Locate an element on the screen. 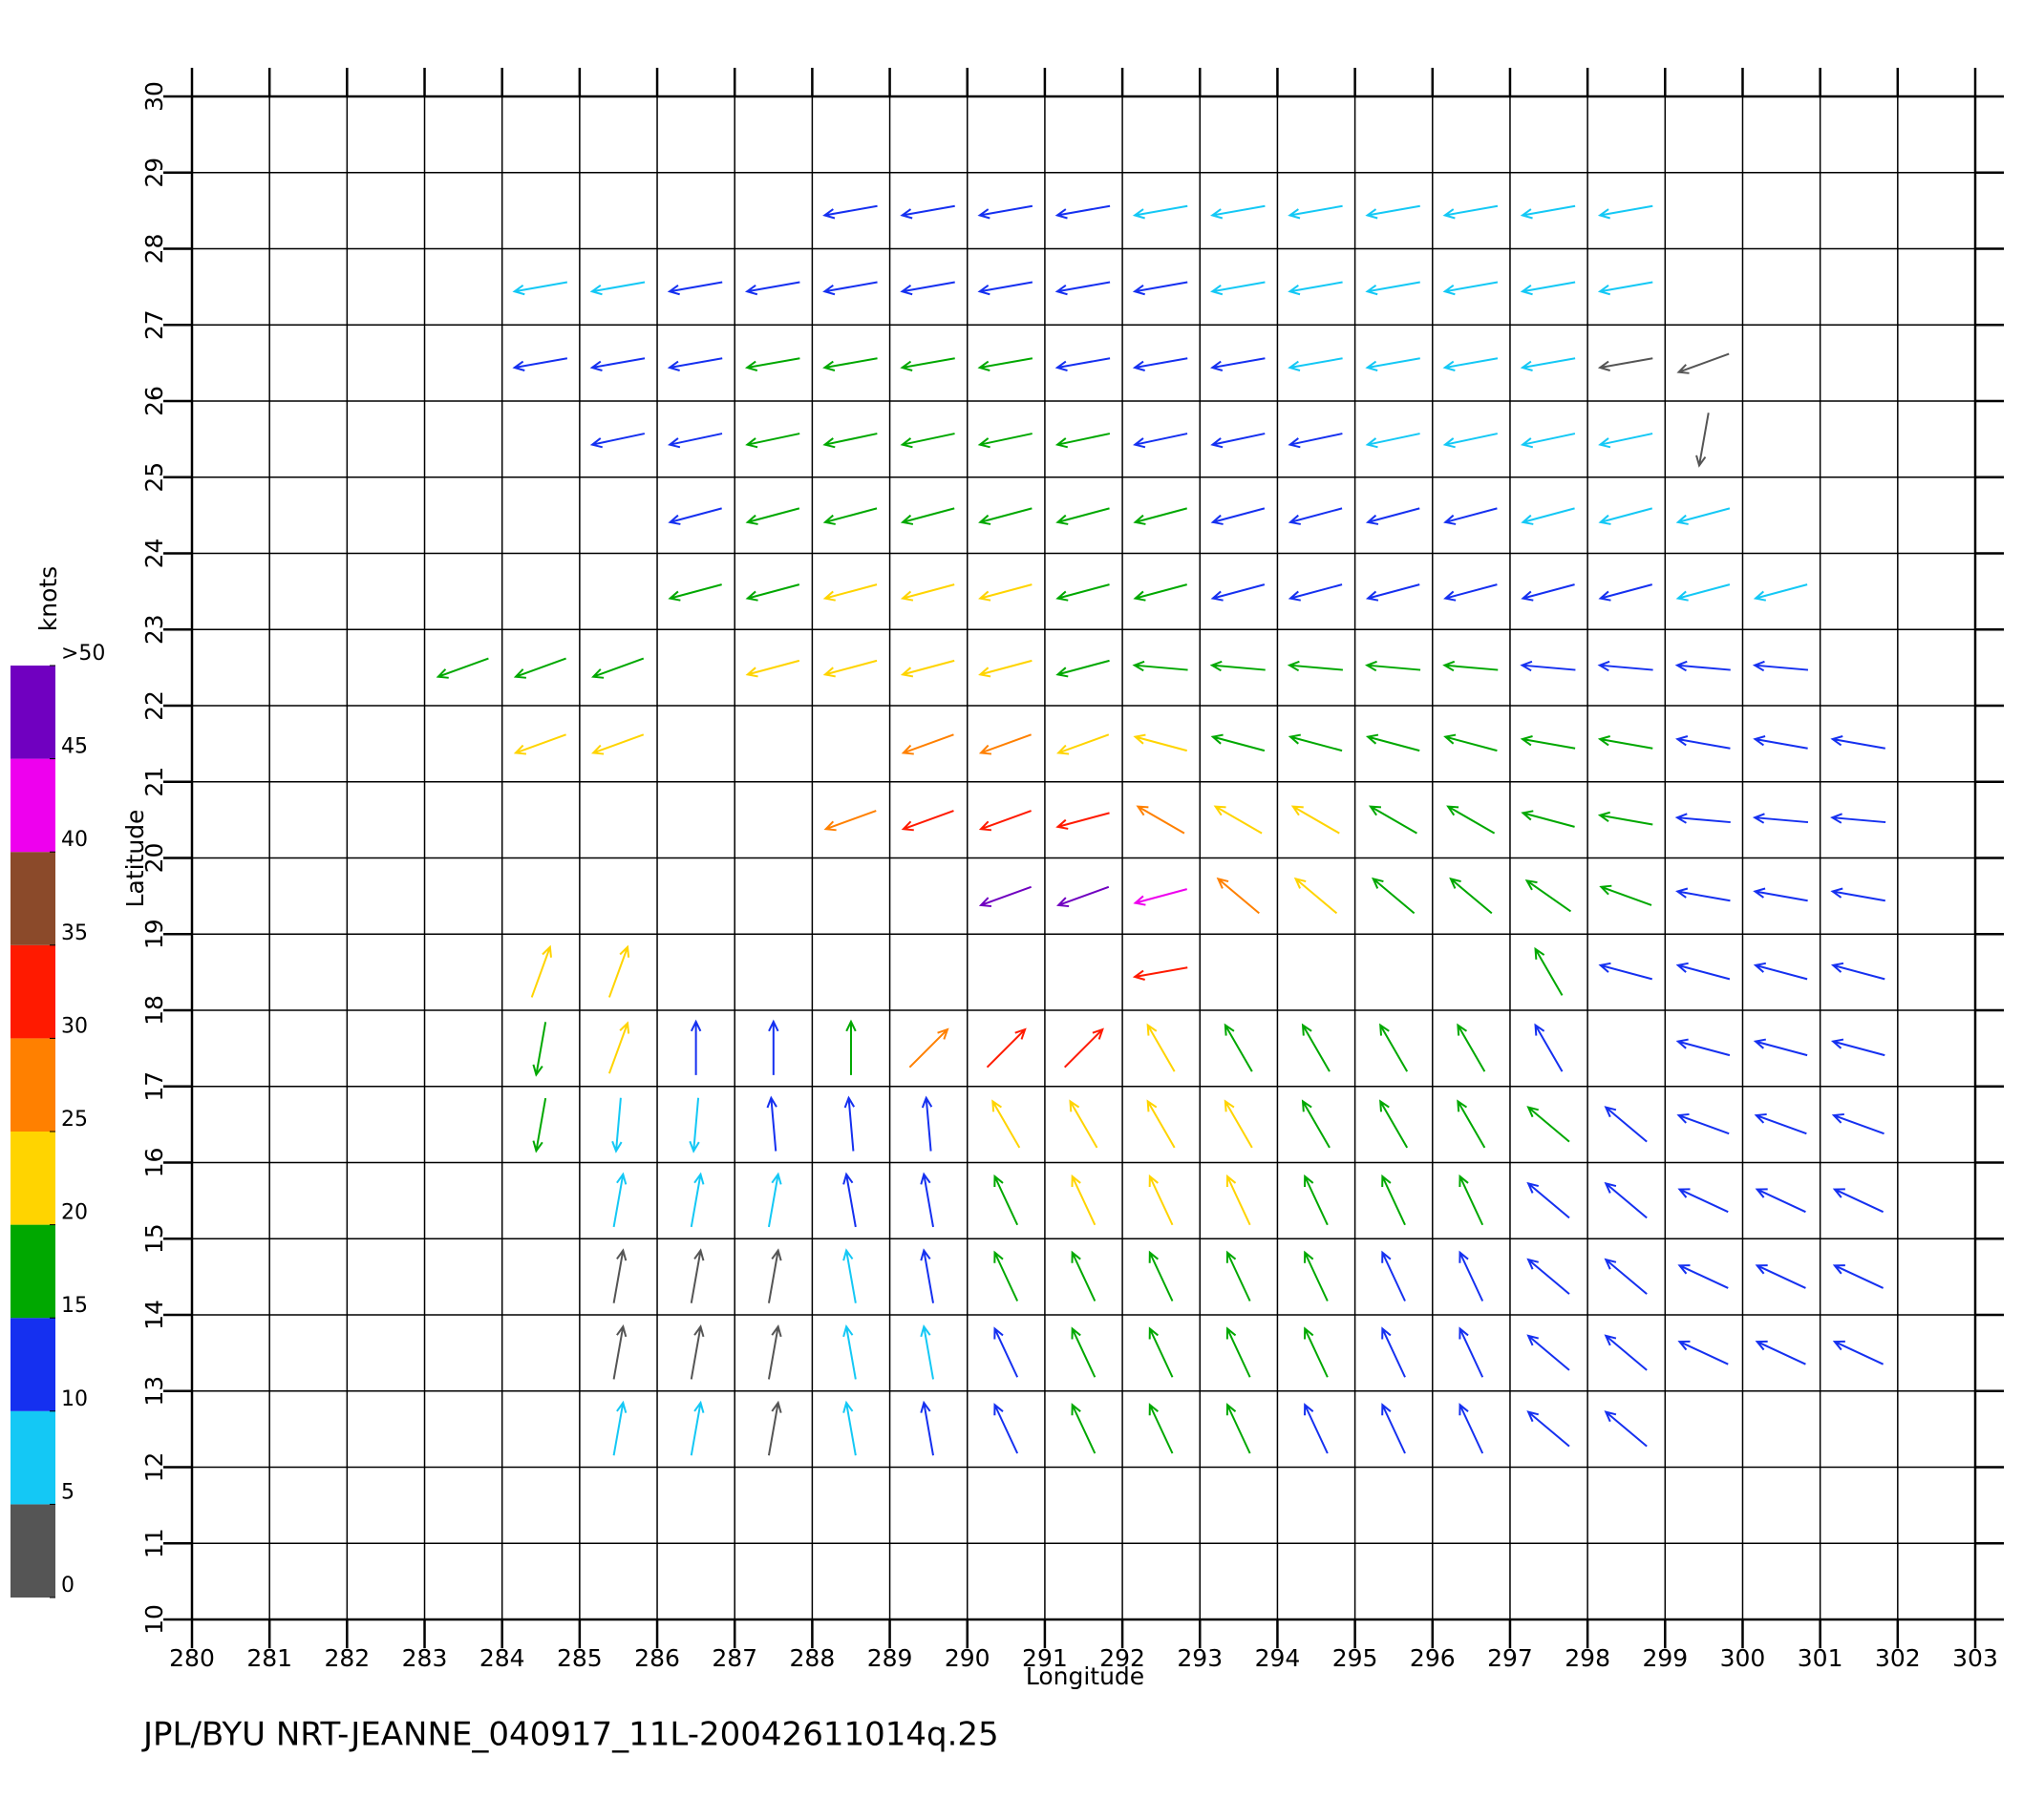  y-tick-label: 29 is located at coordinates (154, 173).